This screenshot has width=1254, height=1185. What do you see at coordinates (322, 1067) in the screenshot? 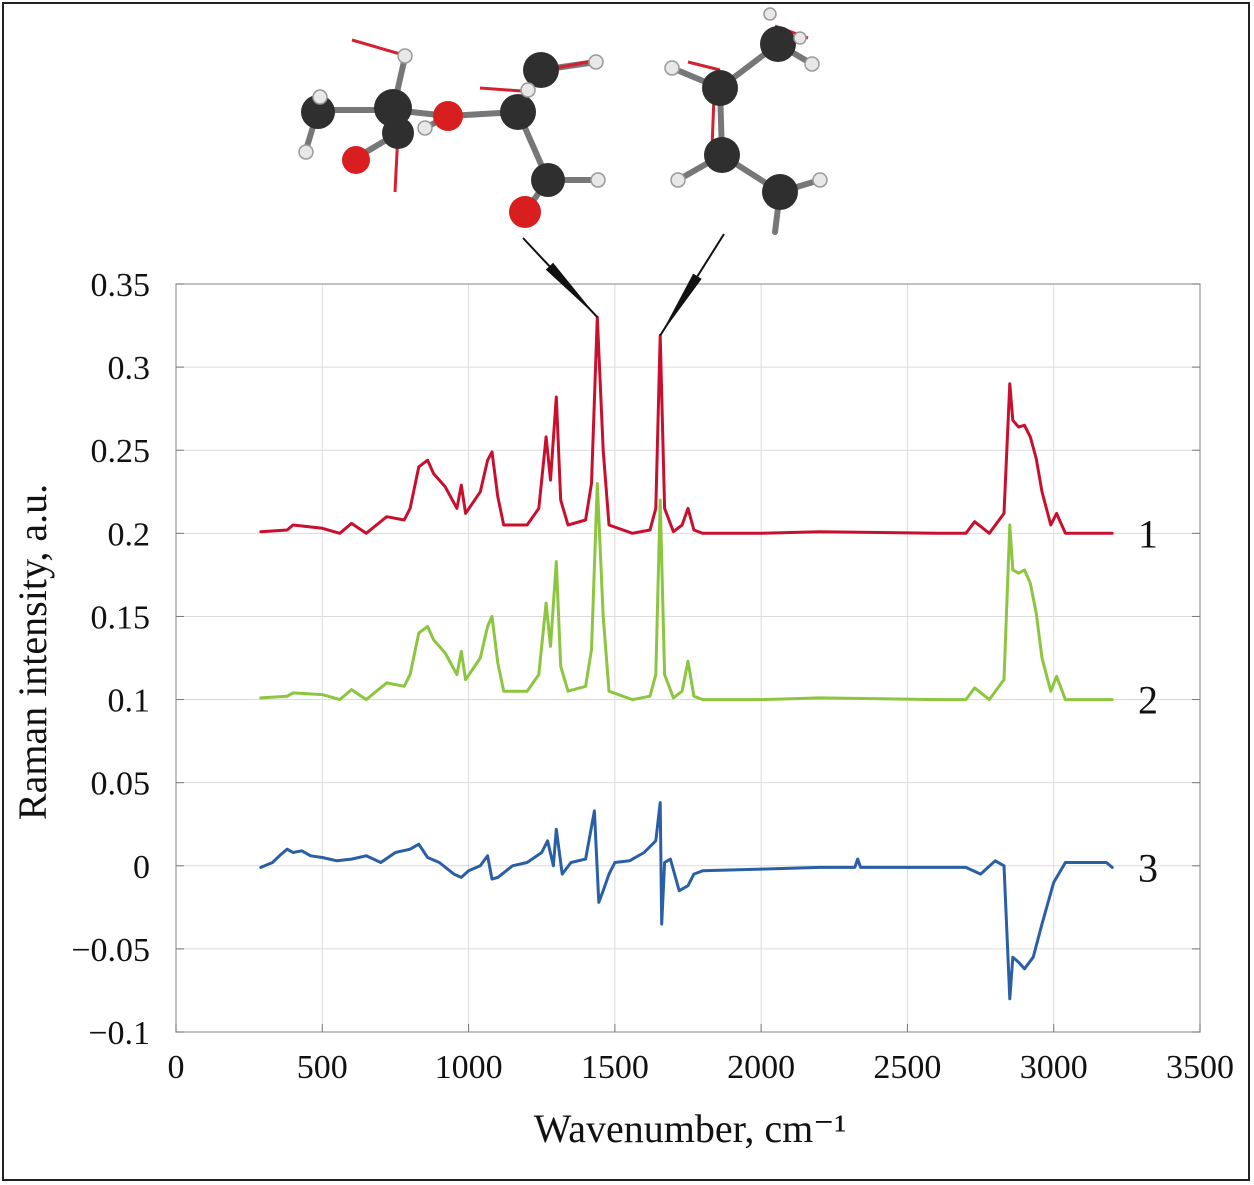
I see `x-tick-label: 500` at bounding box center [322, 1067].